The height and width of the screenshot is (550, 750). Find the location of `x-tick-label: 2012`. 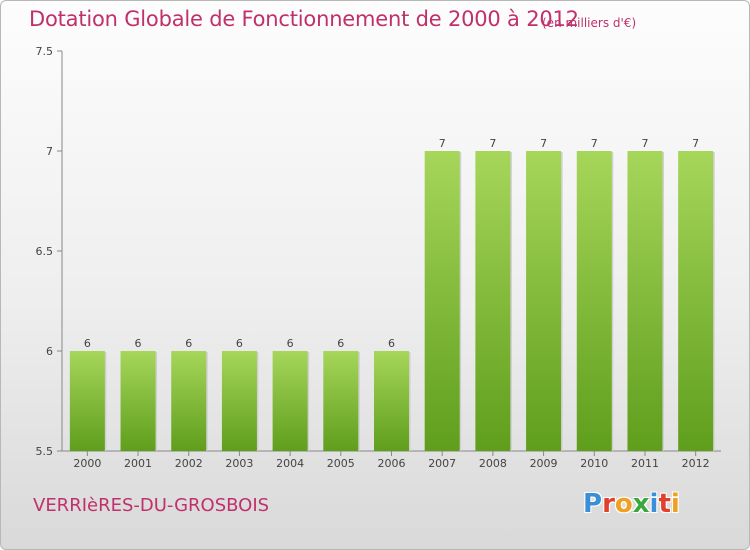

x-tick-label: 2012 is located at coordinates (696, 463).